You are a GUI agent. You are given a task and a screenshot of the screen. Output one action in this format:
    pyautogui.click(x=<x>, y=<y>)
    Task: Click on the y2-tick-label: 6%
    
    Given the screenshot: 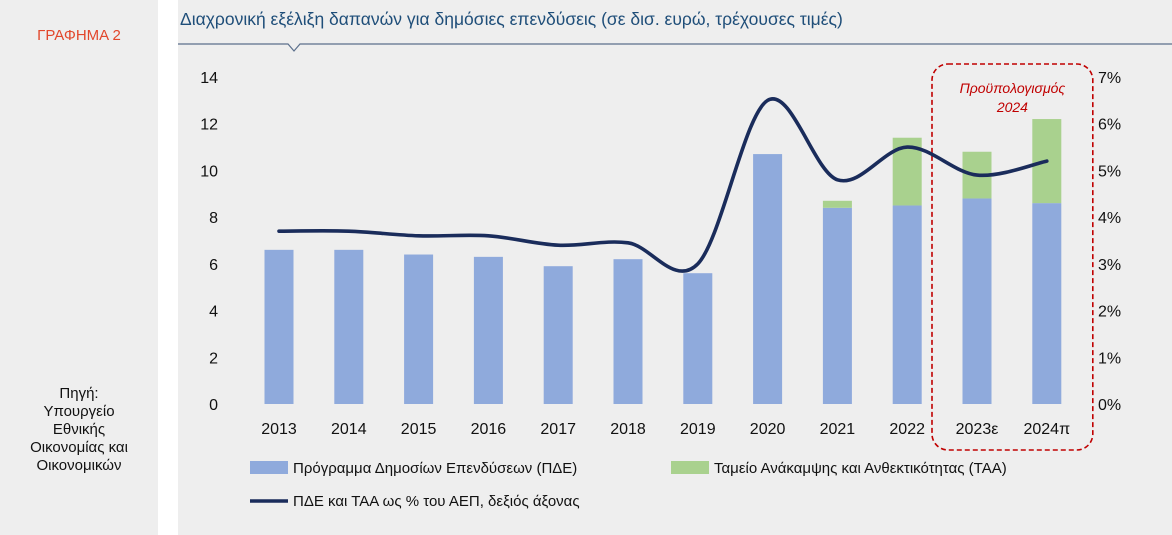 What is the action you would take?
    pyautogui.click(x=1109, y=125)
    